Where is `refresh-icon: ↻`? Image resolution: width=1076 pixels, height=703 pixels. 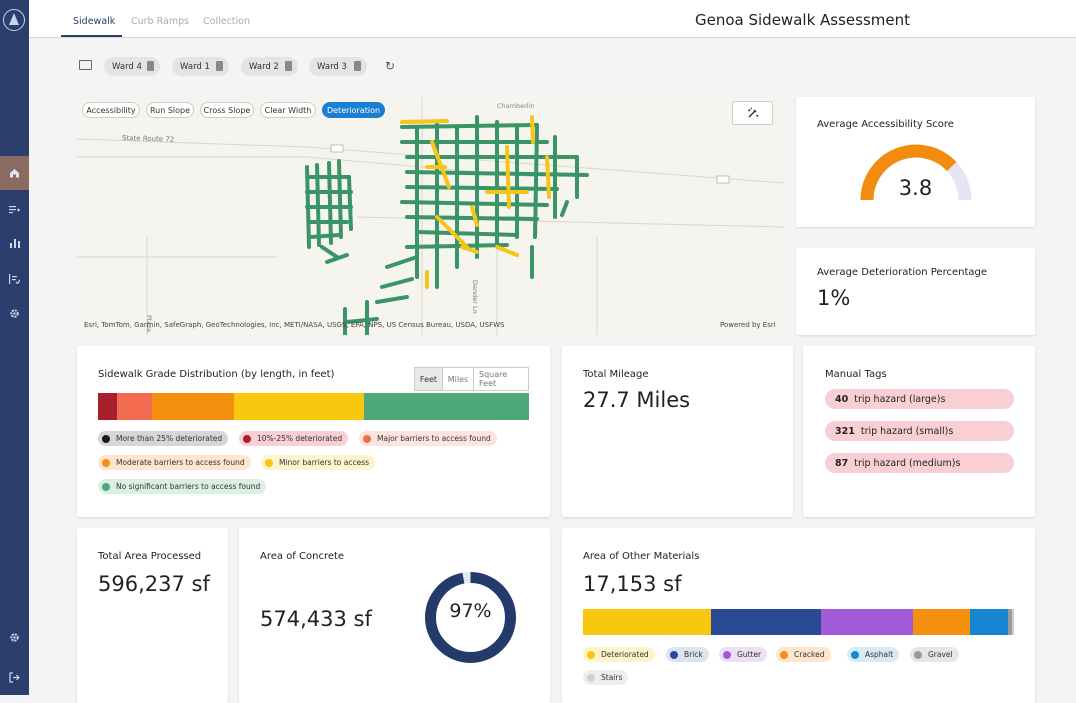 refresh-icon: ↻ is located at coordinates (390, 66).